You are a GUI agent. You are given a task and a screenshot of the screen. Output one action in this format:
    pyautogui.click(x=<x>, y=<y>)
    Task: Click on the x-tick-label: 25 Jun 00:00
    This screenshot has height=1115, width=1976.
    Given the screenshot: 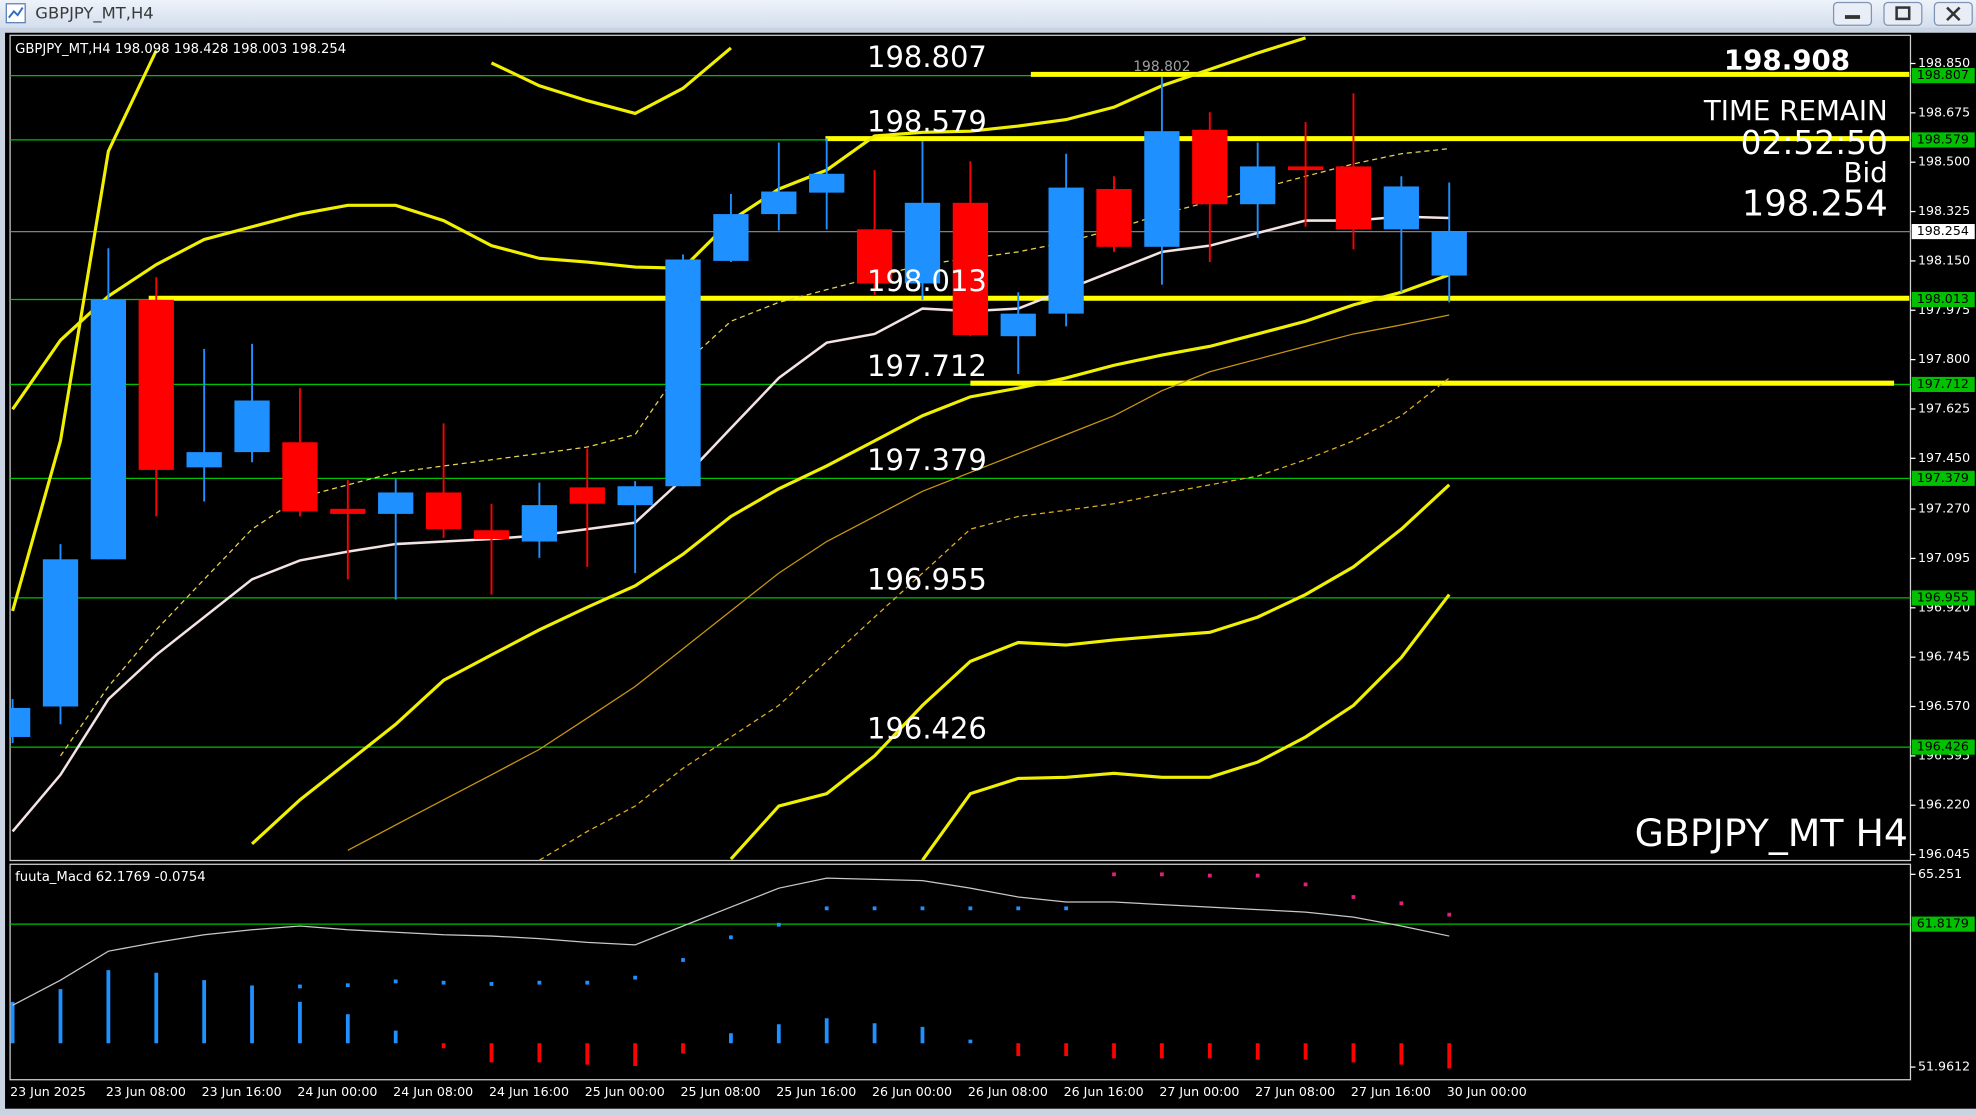 What is the action you would take?
    pyautogui.click(x=625, y=1091)
    